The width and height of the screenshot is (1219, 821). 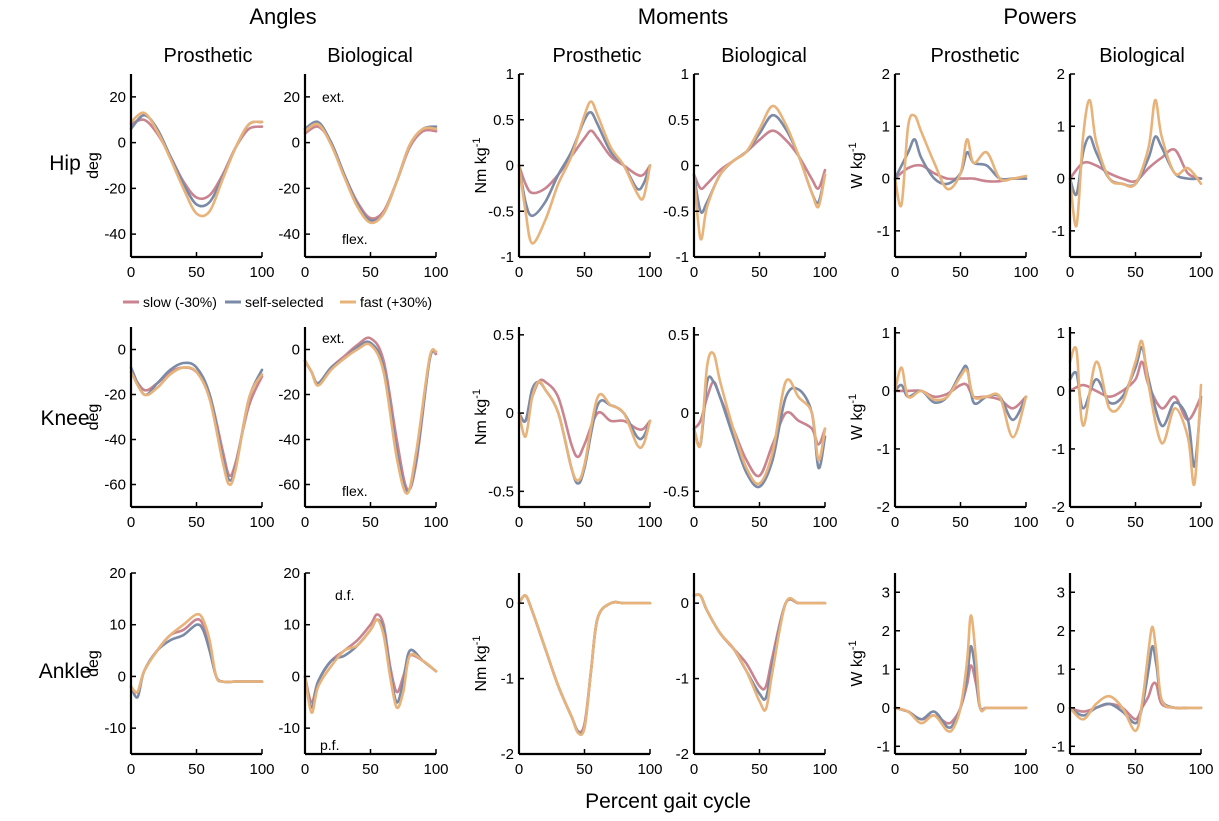 I want to click on hip-angle-biological-annotation: ext., so click(x=333, y=97).